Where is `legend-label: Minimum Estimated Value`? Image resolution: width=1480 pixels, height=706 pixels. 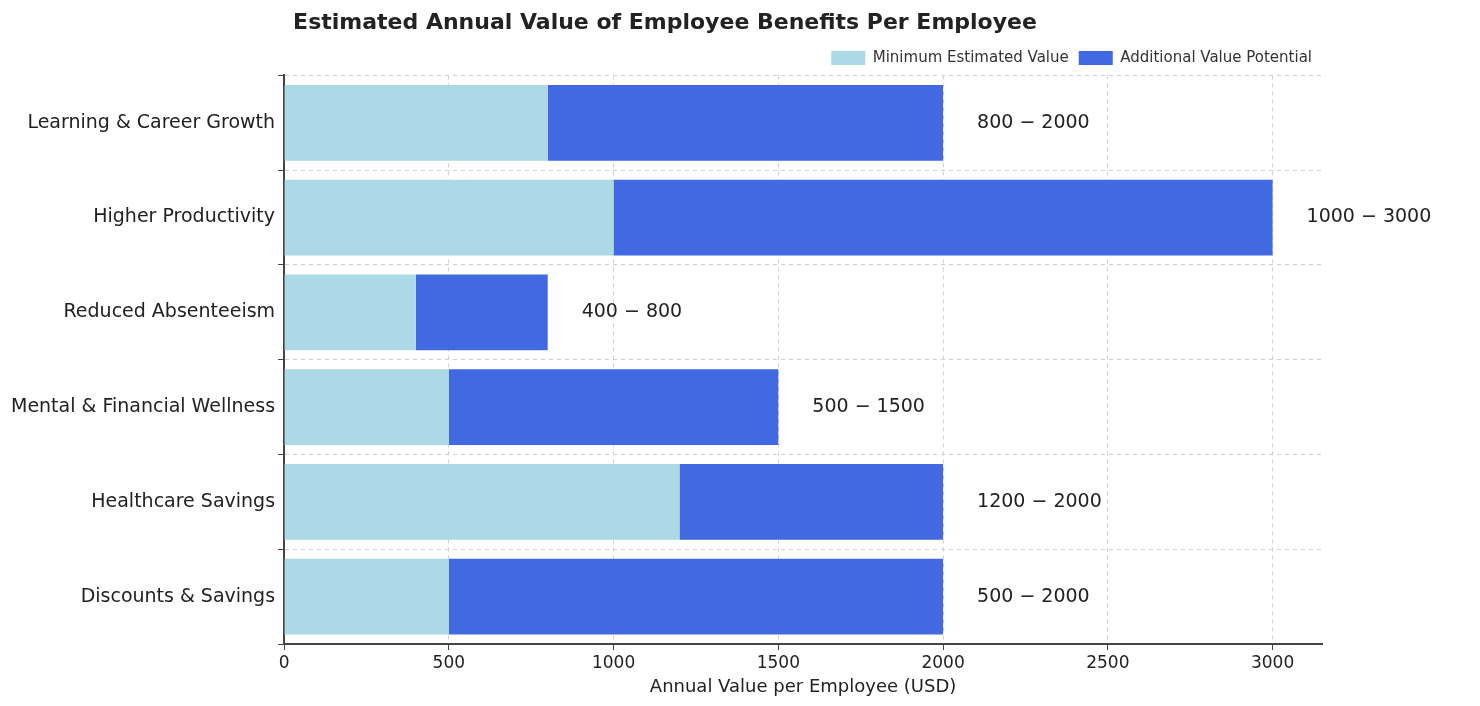 legend-label: Minimum Estimated Value is located at coordinates (970, 56).